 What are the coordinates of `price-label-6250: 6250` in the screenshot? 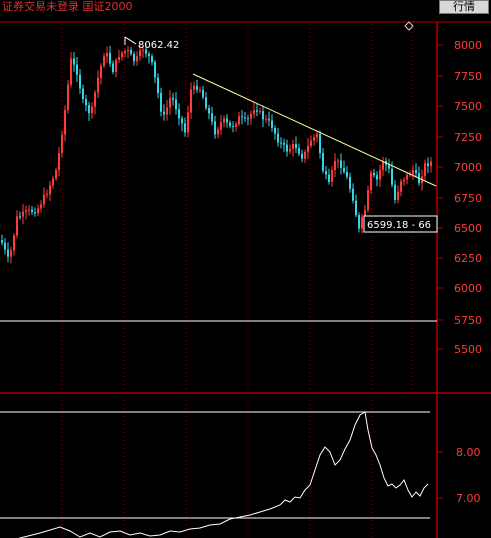 It's located at (468, 258).